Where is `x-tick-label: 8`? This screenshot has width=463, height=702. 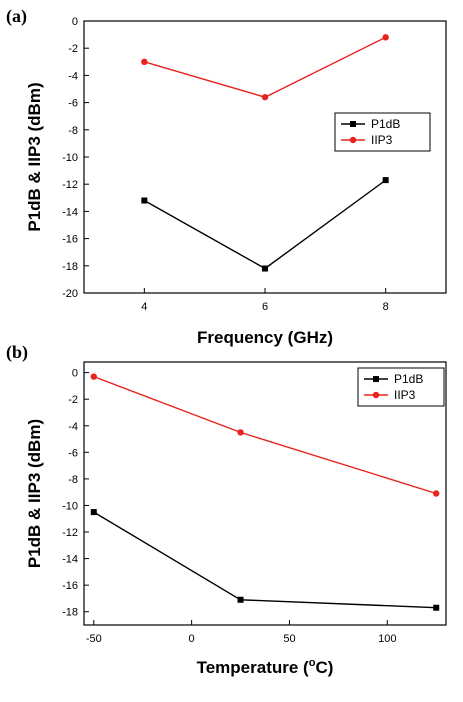 x-tick-label: 8 is located at coordinates (386, 307).